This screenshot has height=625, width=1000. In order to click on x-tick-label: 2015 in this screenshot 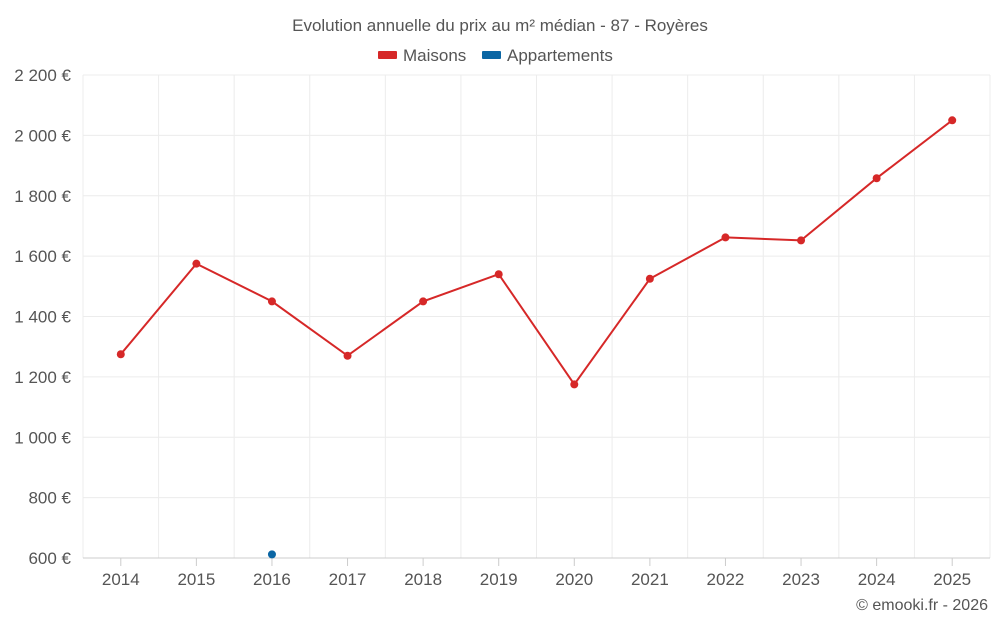, I will do `click(196, 579)`.